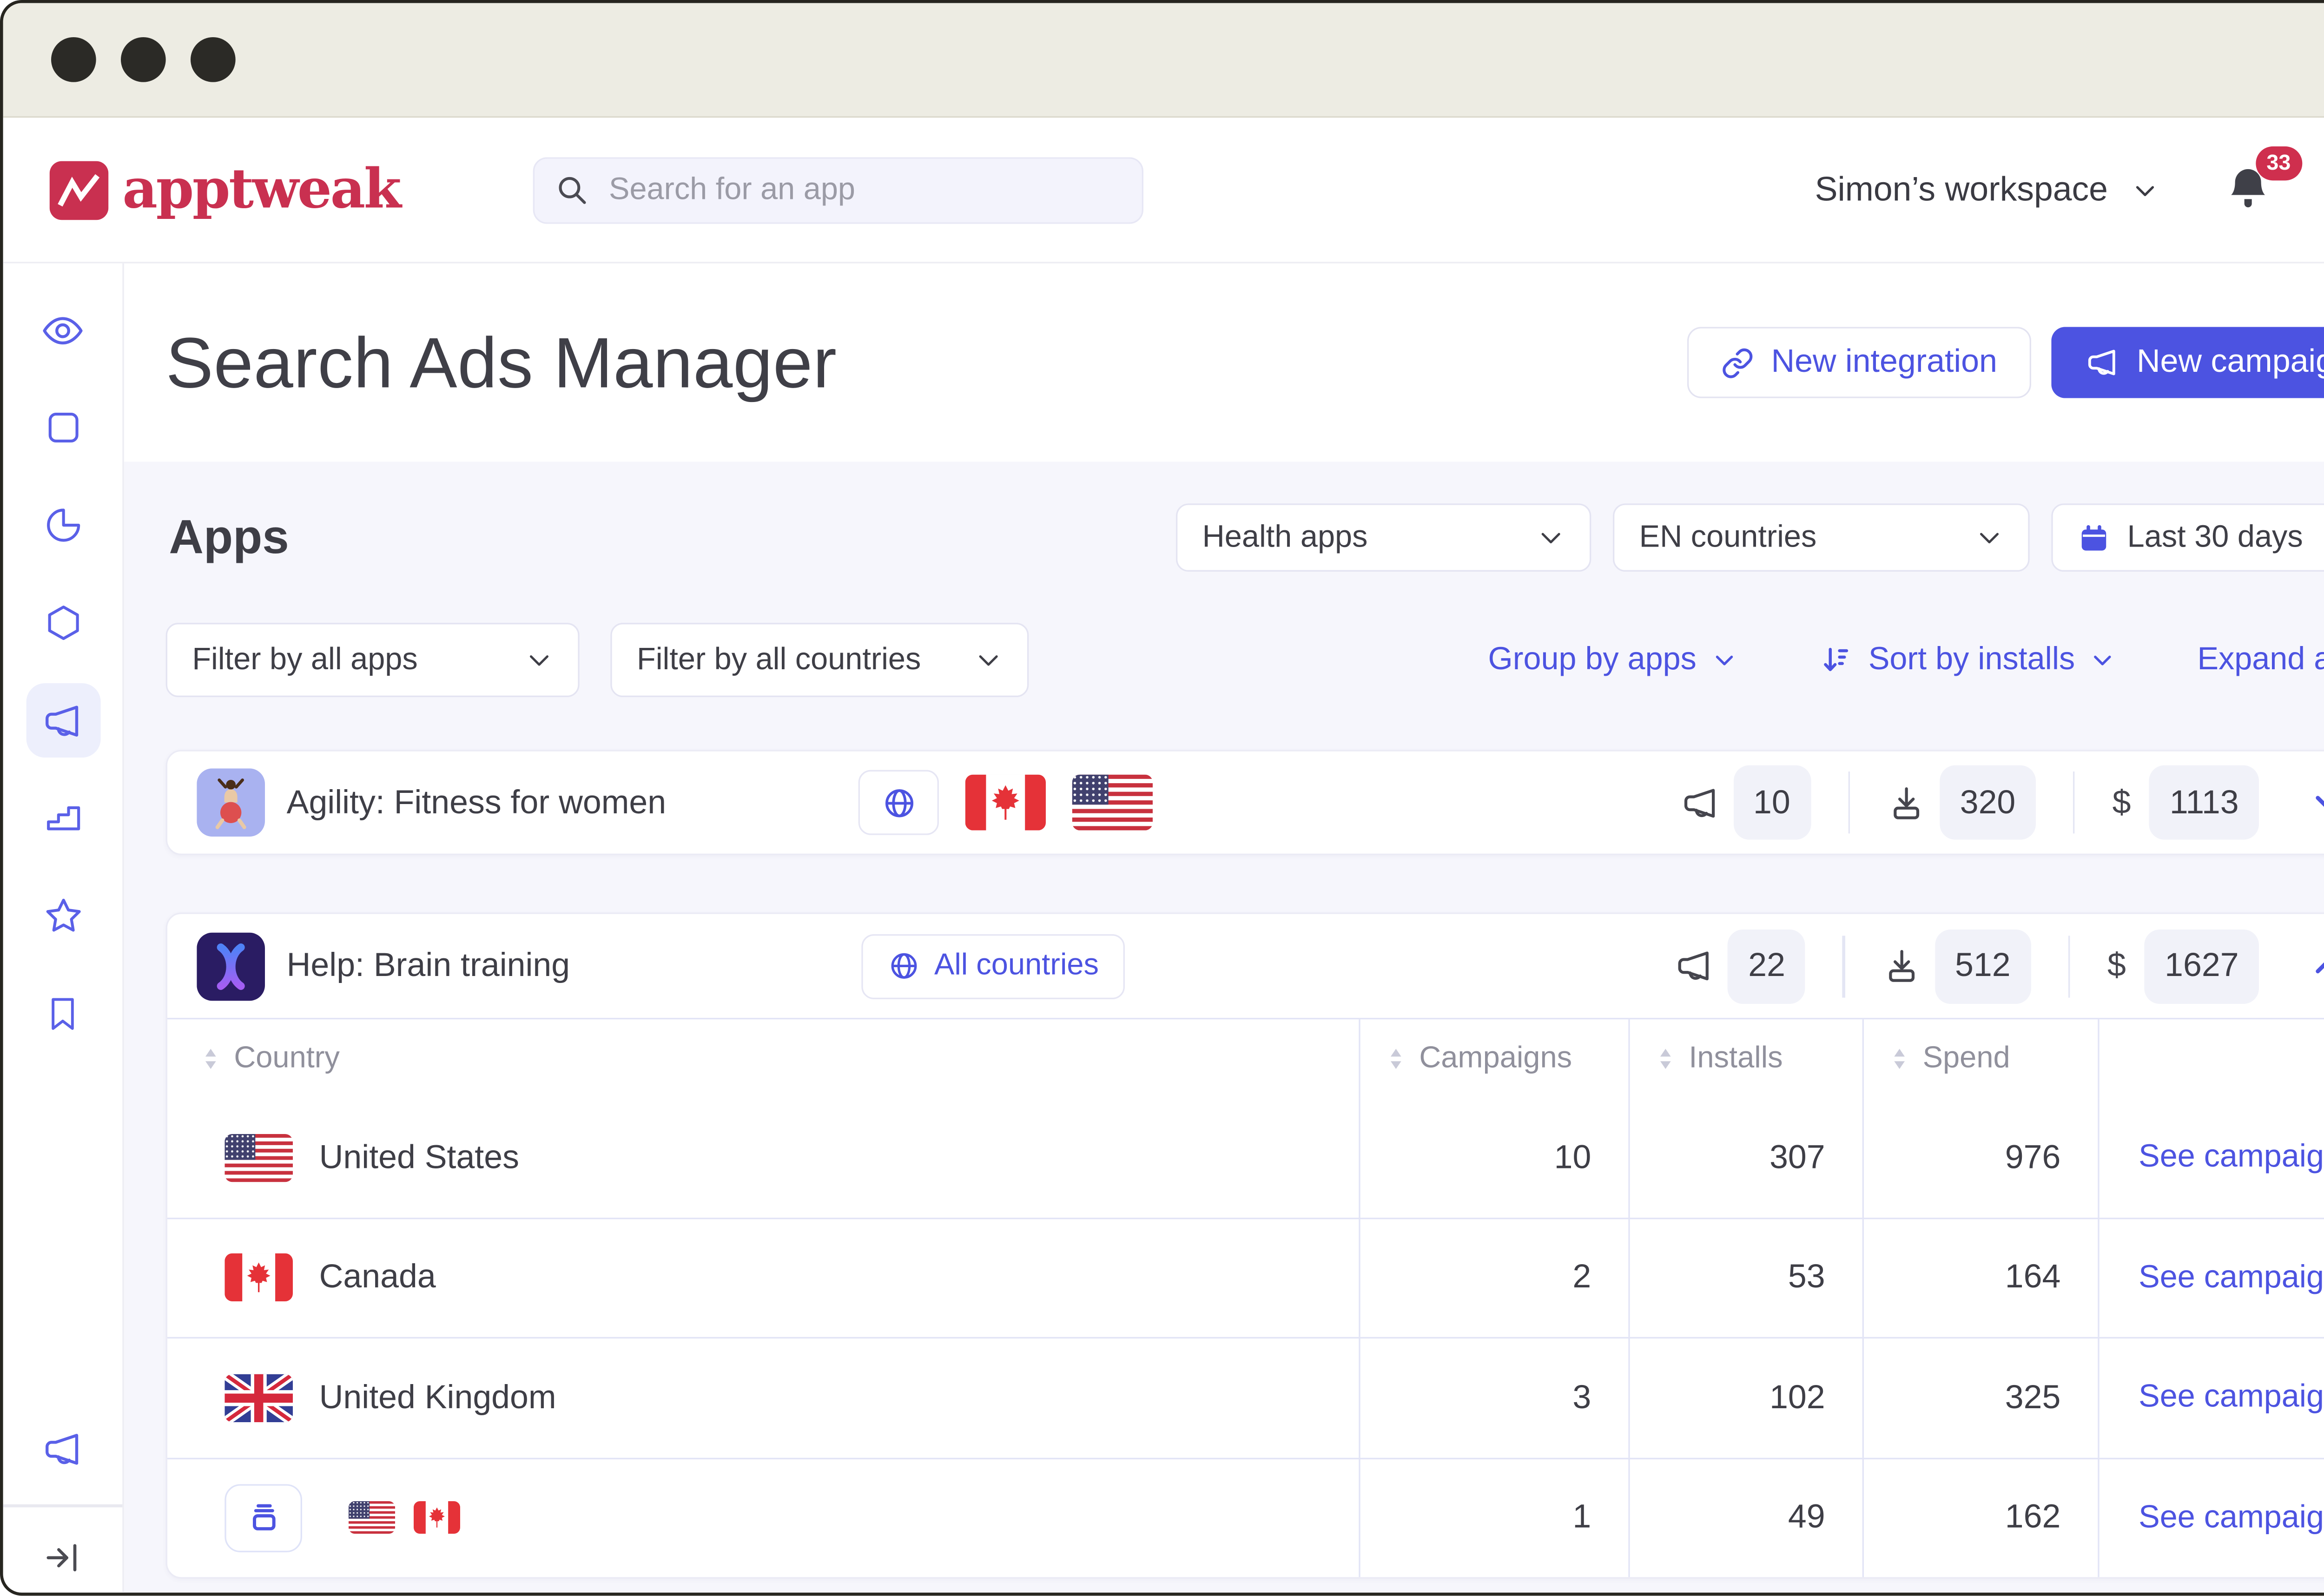  What do you see at coordinates (1592, 659) in the screenshot?
I see `group-by-label: Group by apps` at bounding box center [1592, 659].